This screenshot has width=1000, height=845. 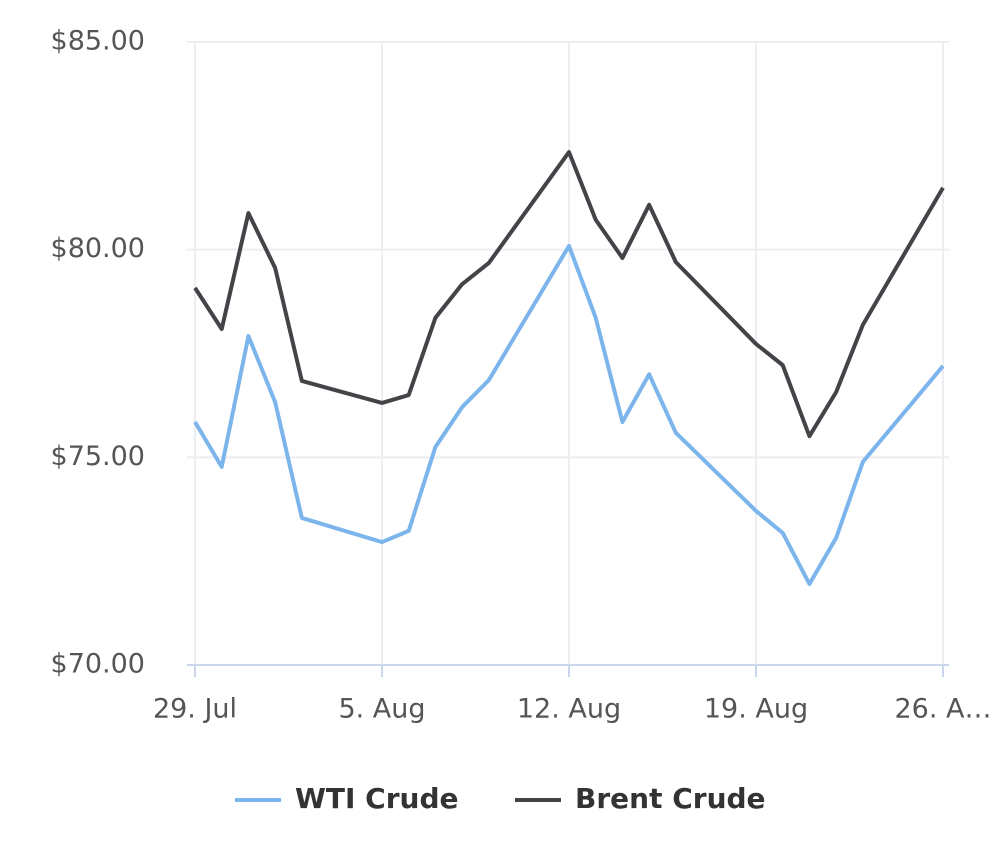 What do you see at coordinates (98, 456) in the screenshot?
I see `y-tick-label: $75.00` at bounding box center [98, 456].